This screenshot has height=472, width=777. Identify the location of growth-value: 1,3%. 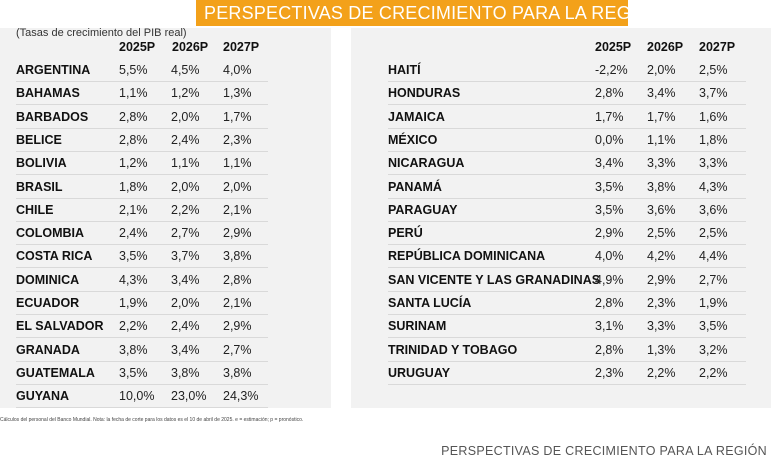
(661, 349).